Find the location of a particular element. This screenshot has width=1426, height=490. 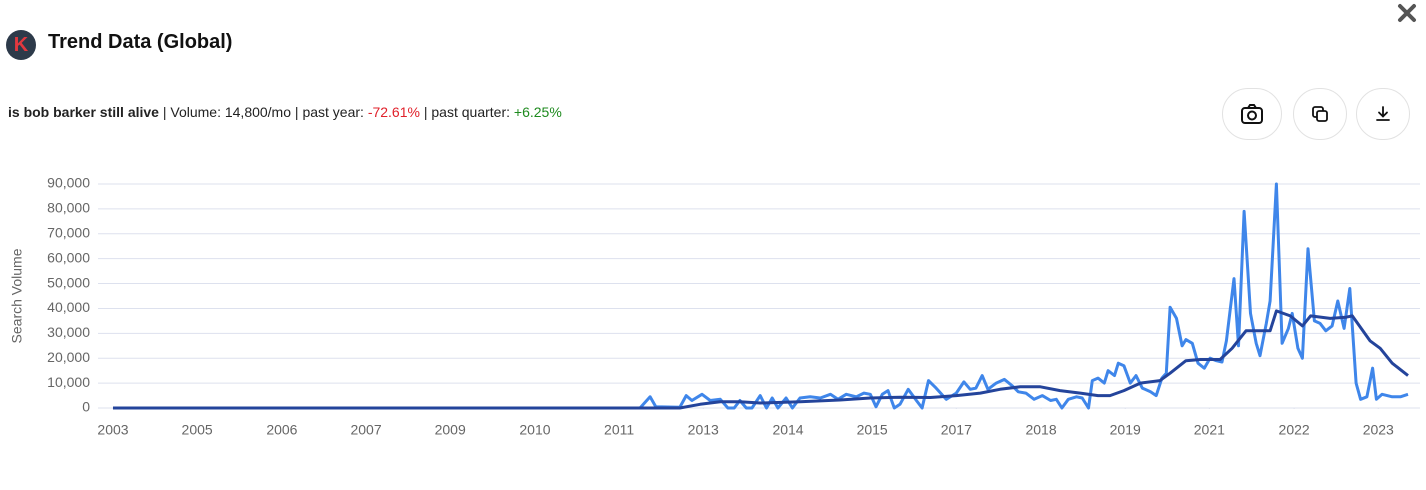

y-axis-label: Search Volume is located at coordinates (17, 295).